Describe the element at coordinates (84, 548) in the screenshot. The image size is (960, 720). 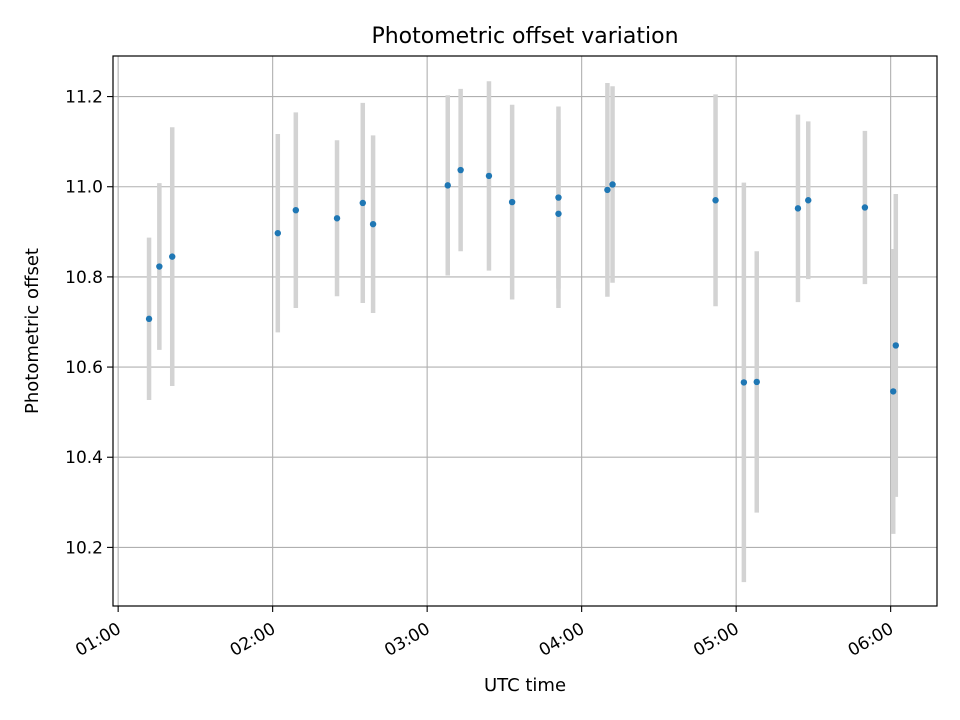
I see `y-tick-label: 10.2` at that location.